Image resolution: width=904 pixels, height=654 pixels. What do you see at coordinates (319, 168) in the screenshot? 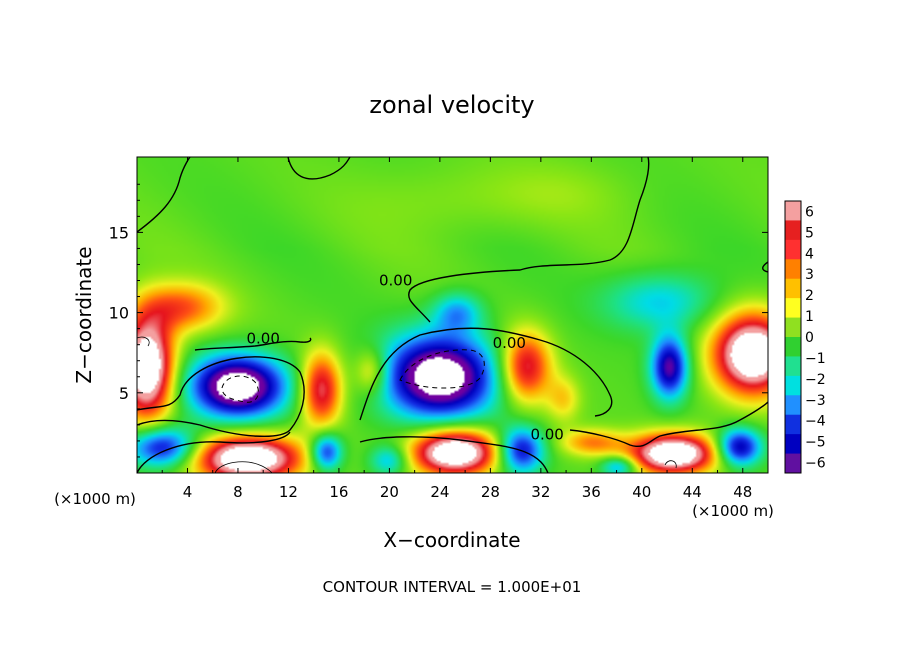
I see `contour-zero-top` at bounding box center [319, 168].